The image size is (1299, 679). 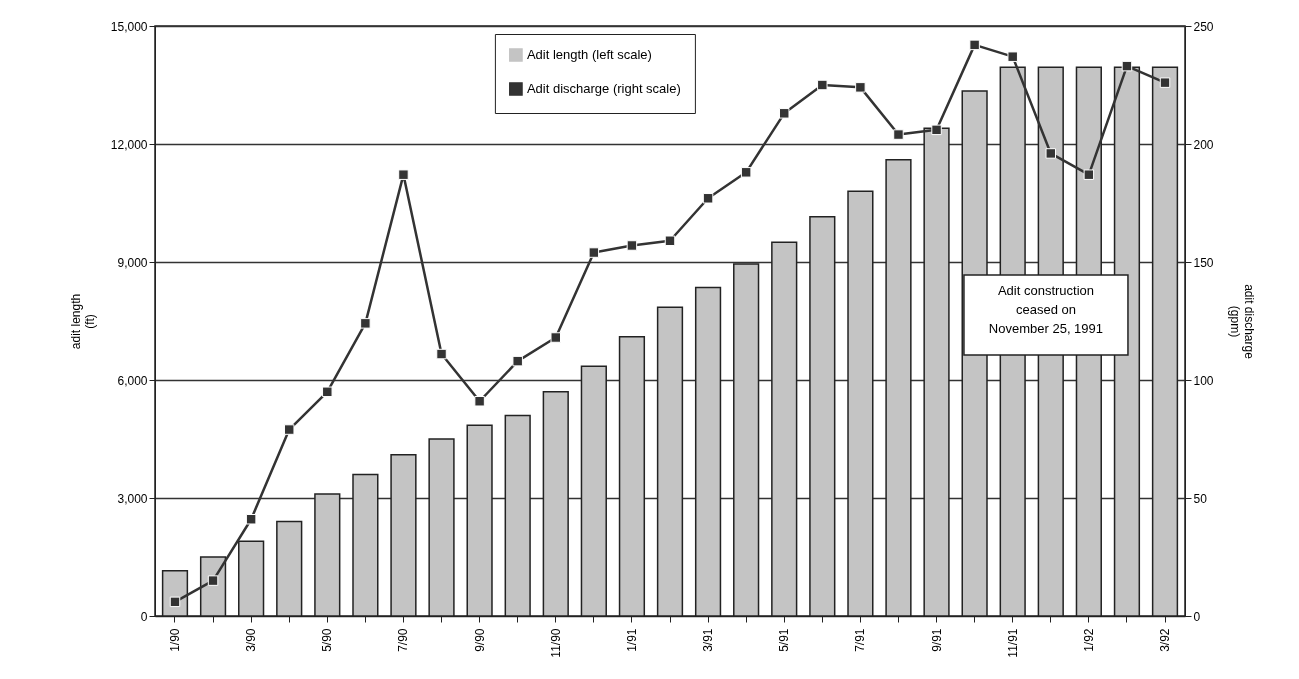 What do you see at coordinates (82, 321) in the screenshot?
I see `y-axis-title: adit length (ft)` at bounding box center [82, 321].